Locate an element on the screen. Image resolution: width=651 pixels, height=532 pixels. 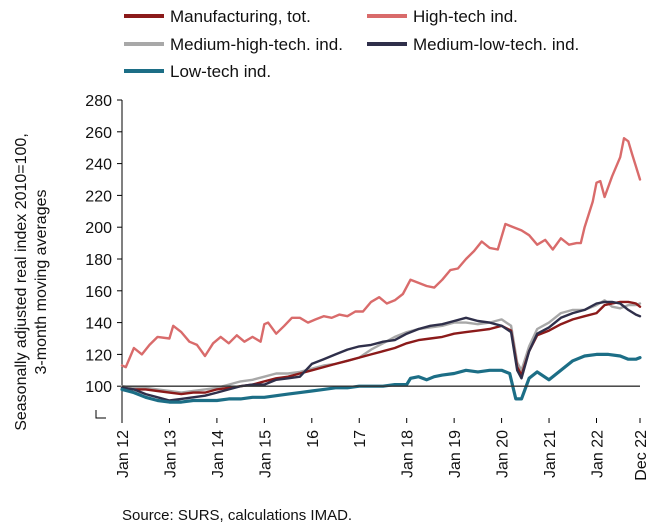
axis-break-mark is located at coordinates (100, 414).